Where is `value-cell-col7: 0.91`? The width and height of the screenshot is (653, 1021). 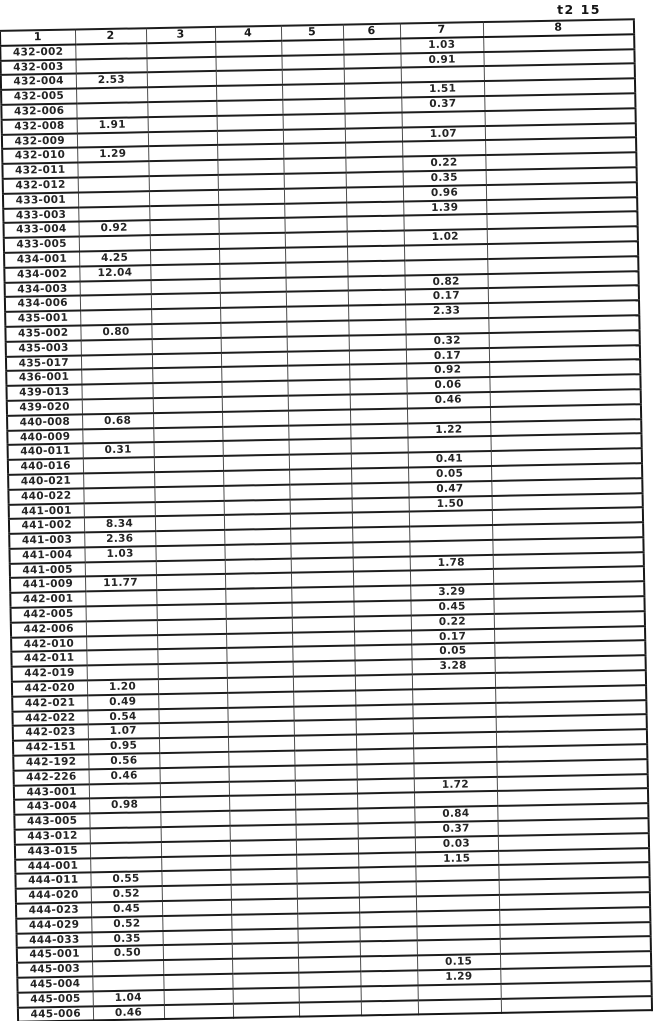
value-cell-col7: 0.91 is located at coordinates (442, 59).